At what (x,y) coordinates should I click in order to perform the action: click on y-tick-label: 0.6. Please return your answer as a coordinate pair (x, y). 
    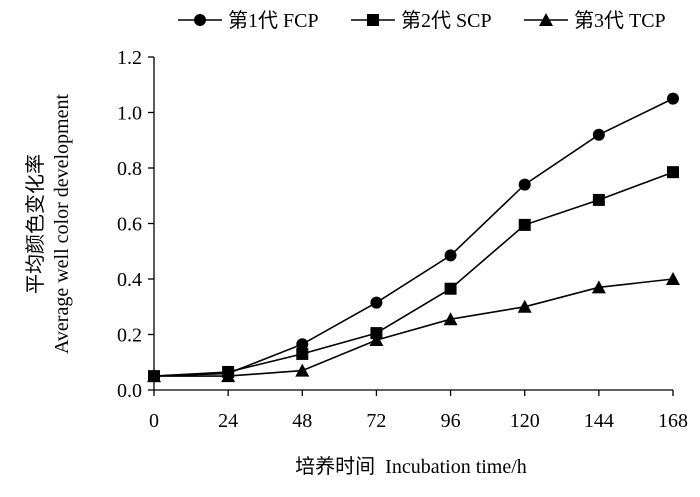
    Looking at the image, I should click on (129, 225).